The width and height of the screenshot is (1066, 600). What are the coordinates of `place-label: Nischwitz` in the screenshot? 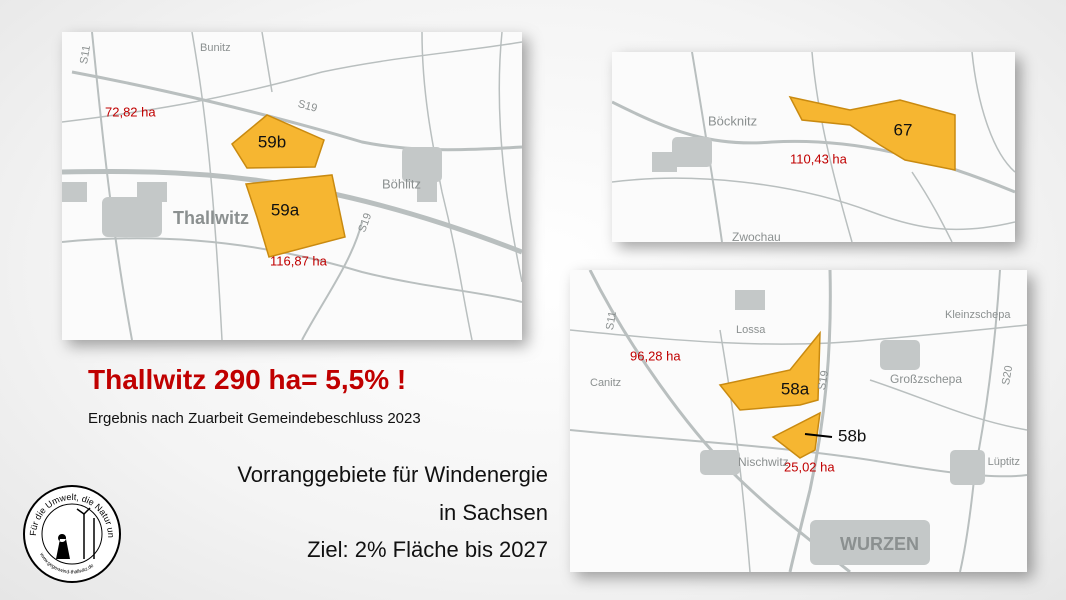 It's located at (763, 462).